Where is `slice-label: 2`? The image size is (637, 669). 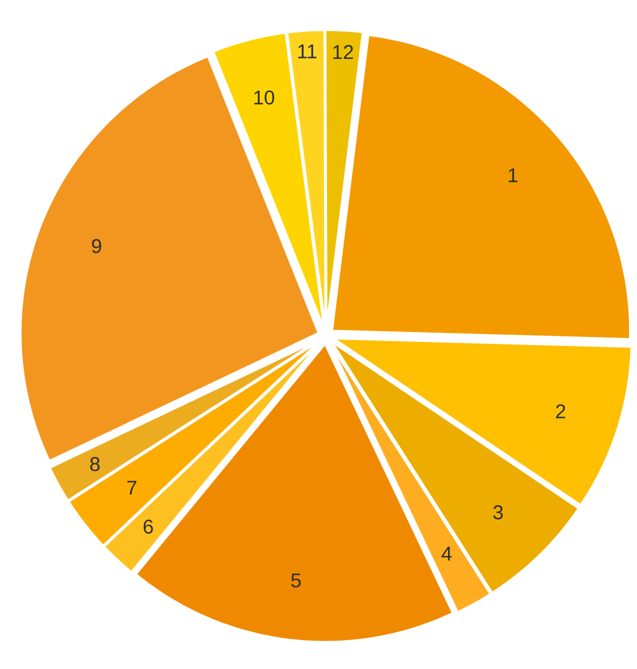
slice-label: 2 is located at coordinates (561, 411).